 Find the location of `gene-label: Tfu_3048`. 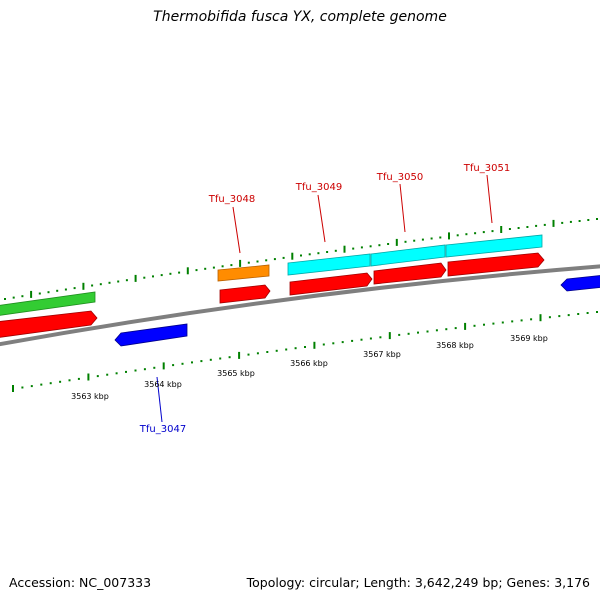

gene-label: Tfu_3048 is located at coordinates (231, 199).